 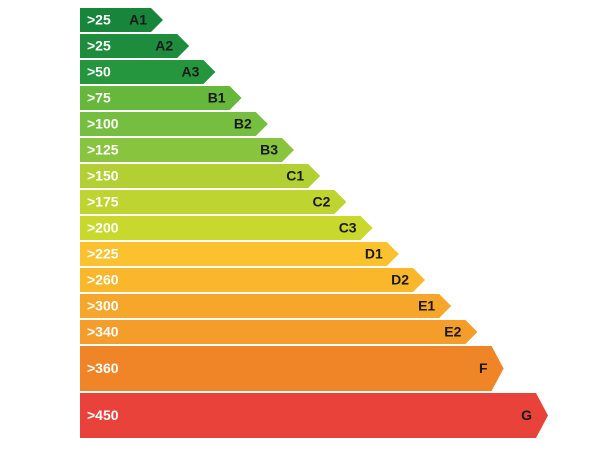 I want to click on band-grade: B2, so click(x=243, y=124).